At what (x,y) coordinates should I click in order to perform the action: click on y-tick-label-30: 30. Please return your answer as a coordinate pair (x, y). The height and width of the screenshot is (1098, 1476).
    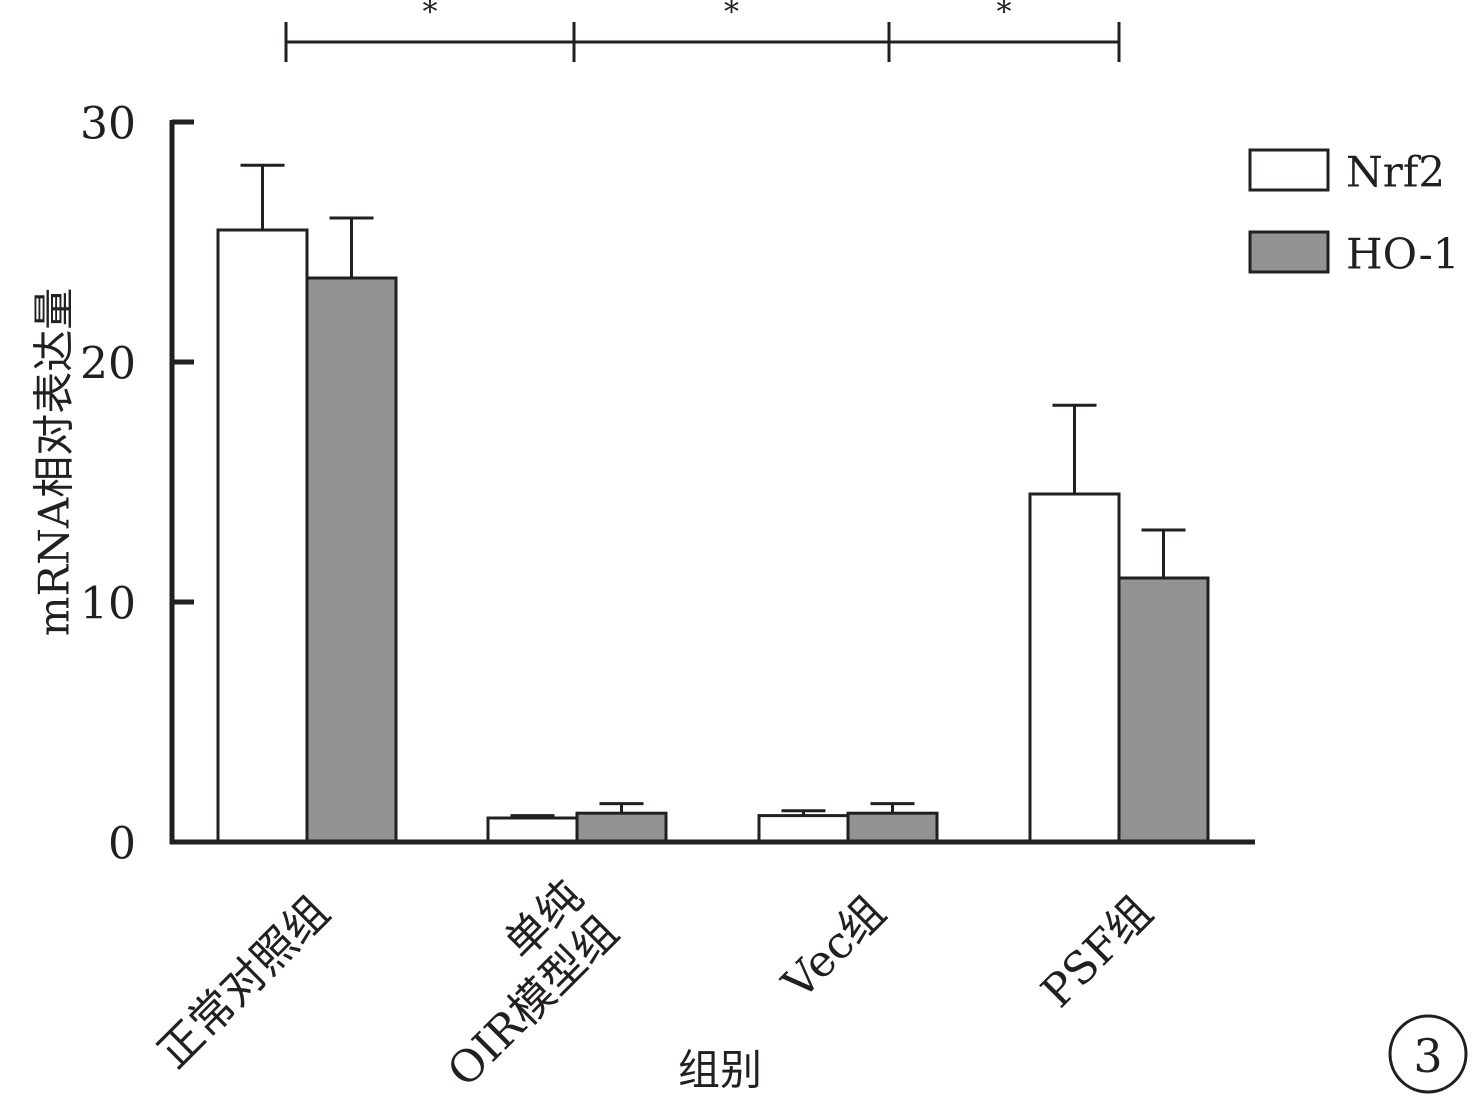
    Looking at the image, I should click on (108, 124).